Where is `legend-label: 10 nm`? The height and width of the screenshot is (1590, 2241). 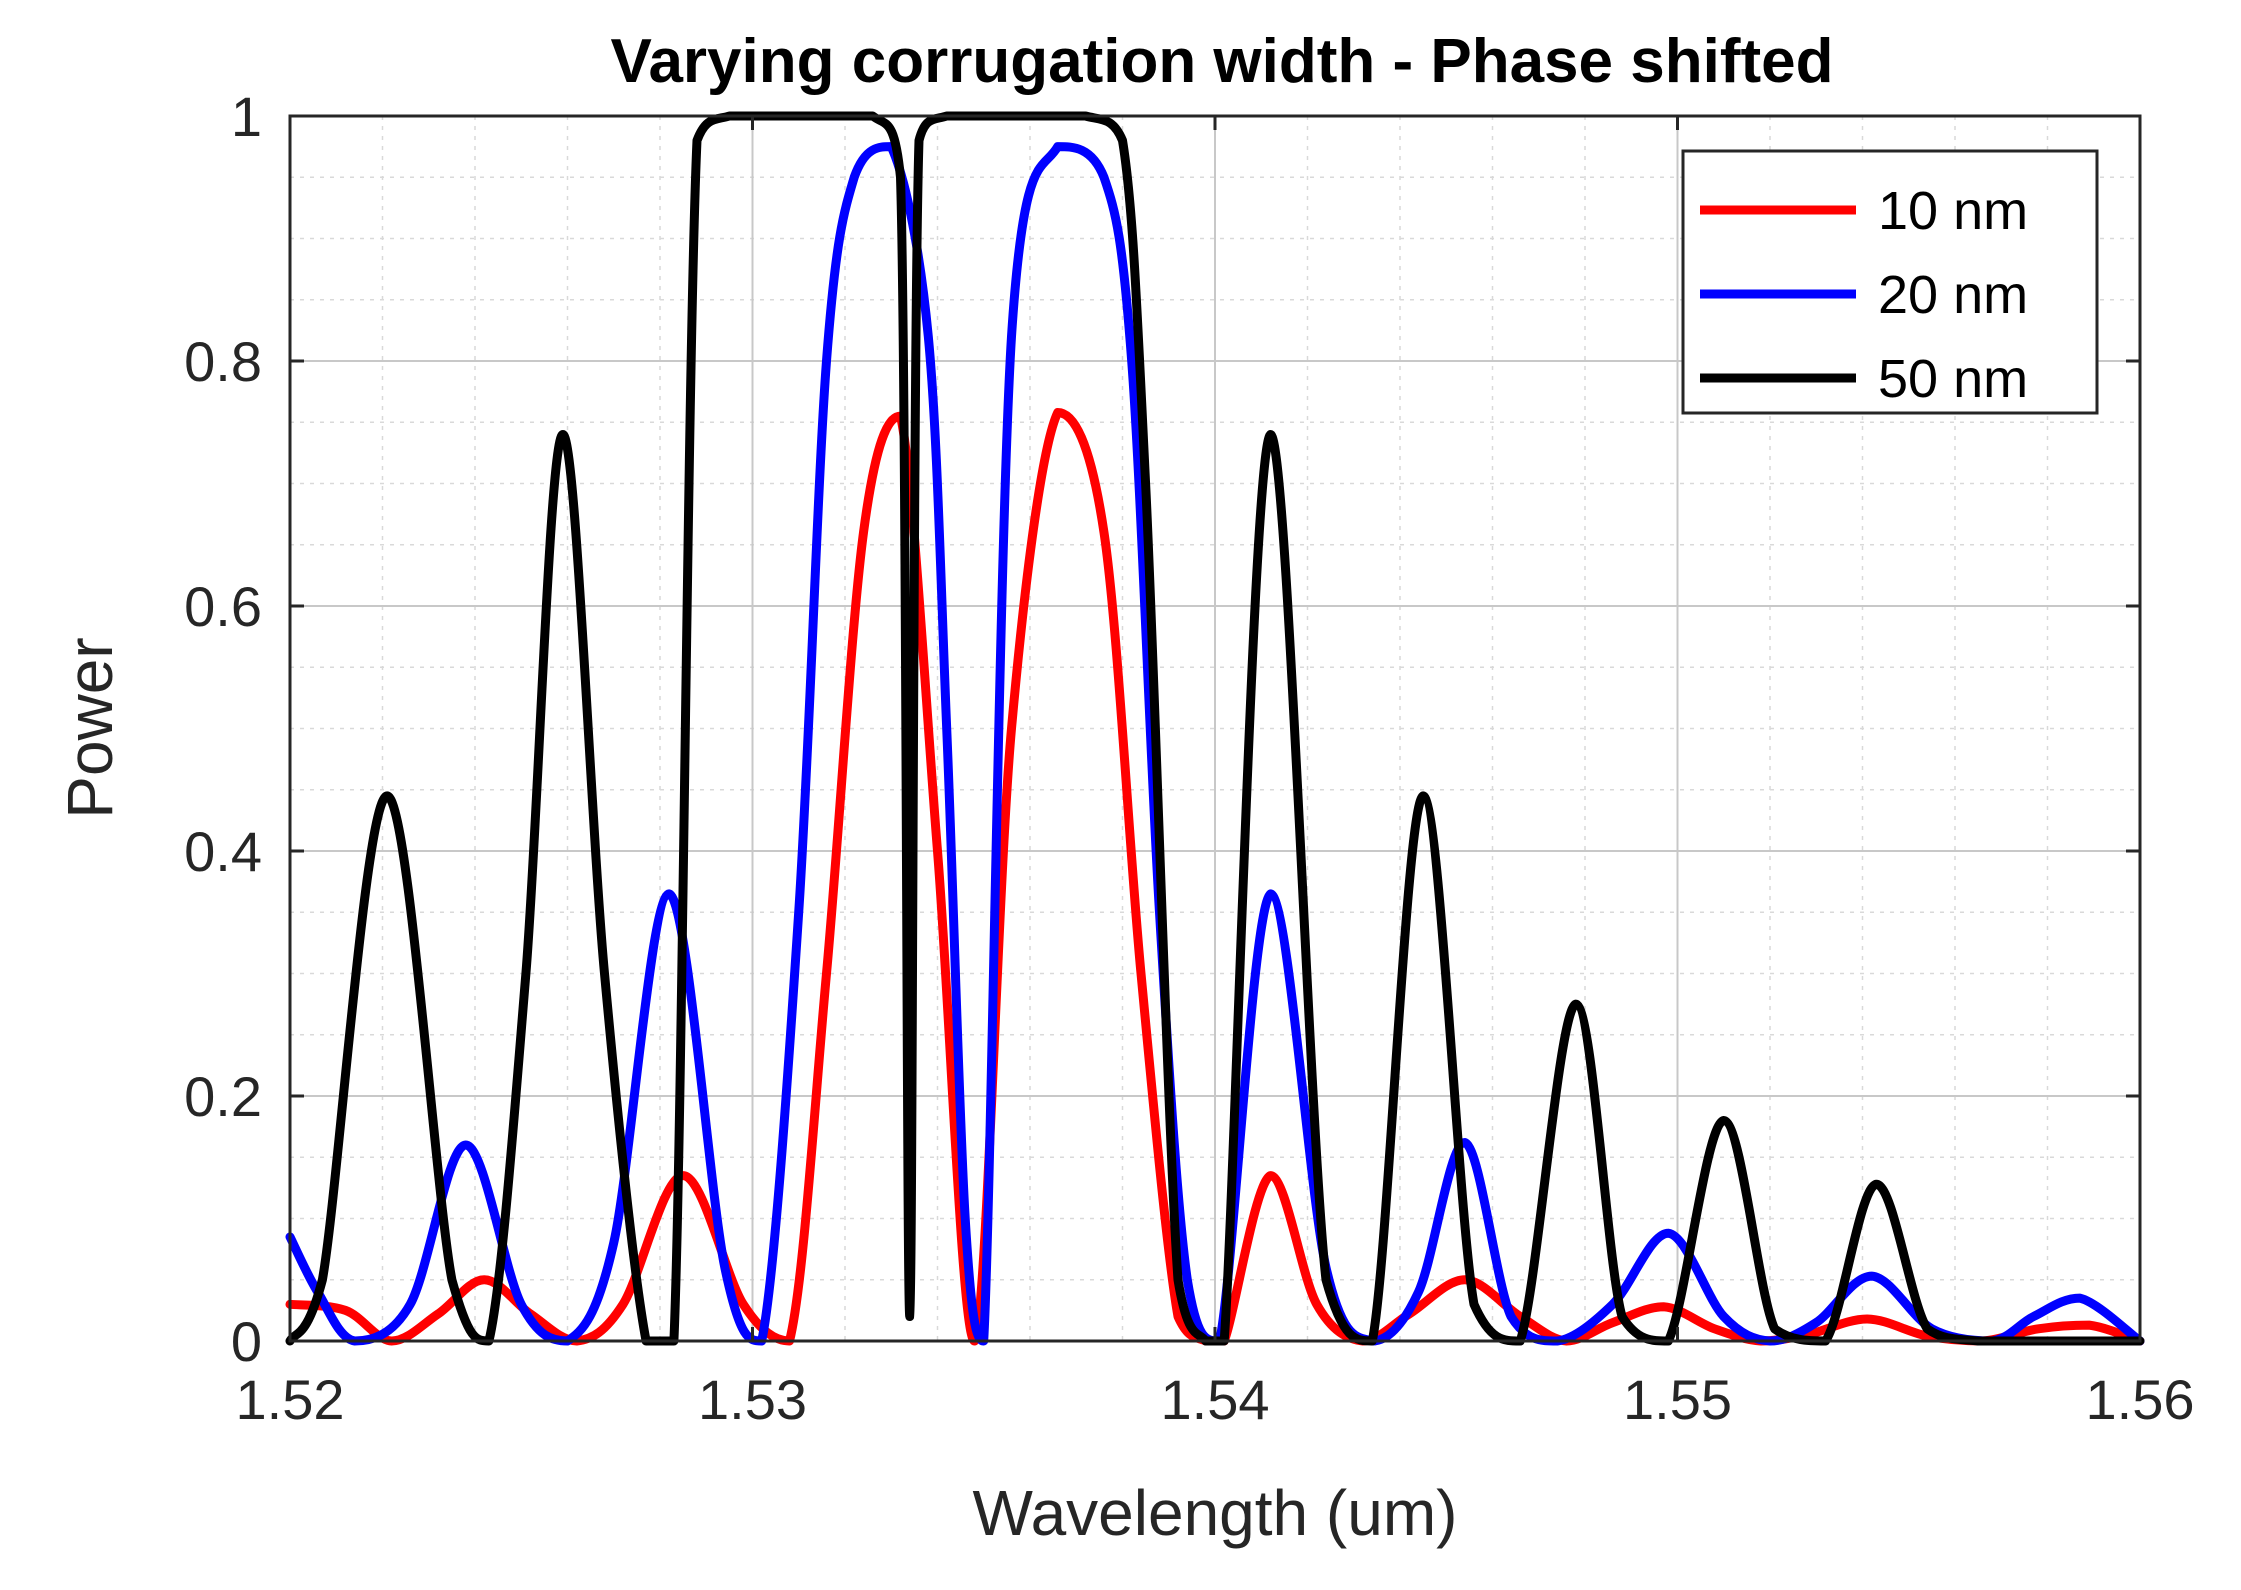 legend-label: 10 nm is located at coordinates (1953, 211).